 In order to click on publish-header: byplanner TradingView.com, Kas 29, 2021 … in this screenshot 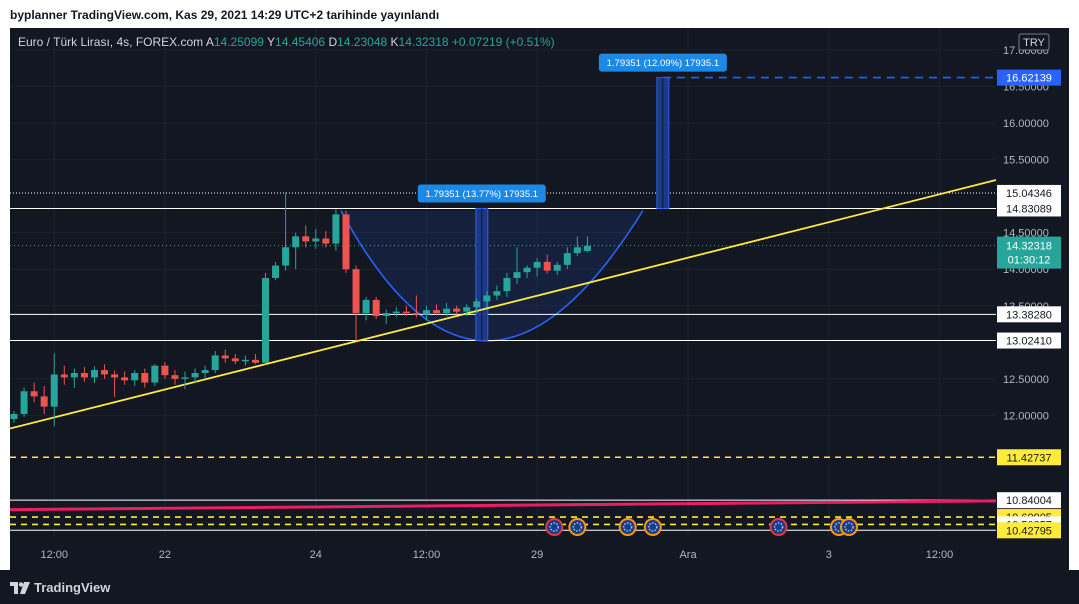, I will do `click(539, 14)`.